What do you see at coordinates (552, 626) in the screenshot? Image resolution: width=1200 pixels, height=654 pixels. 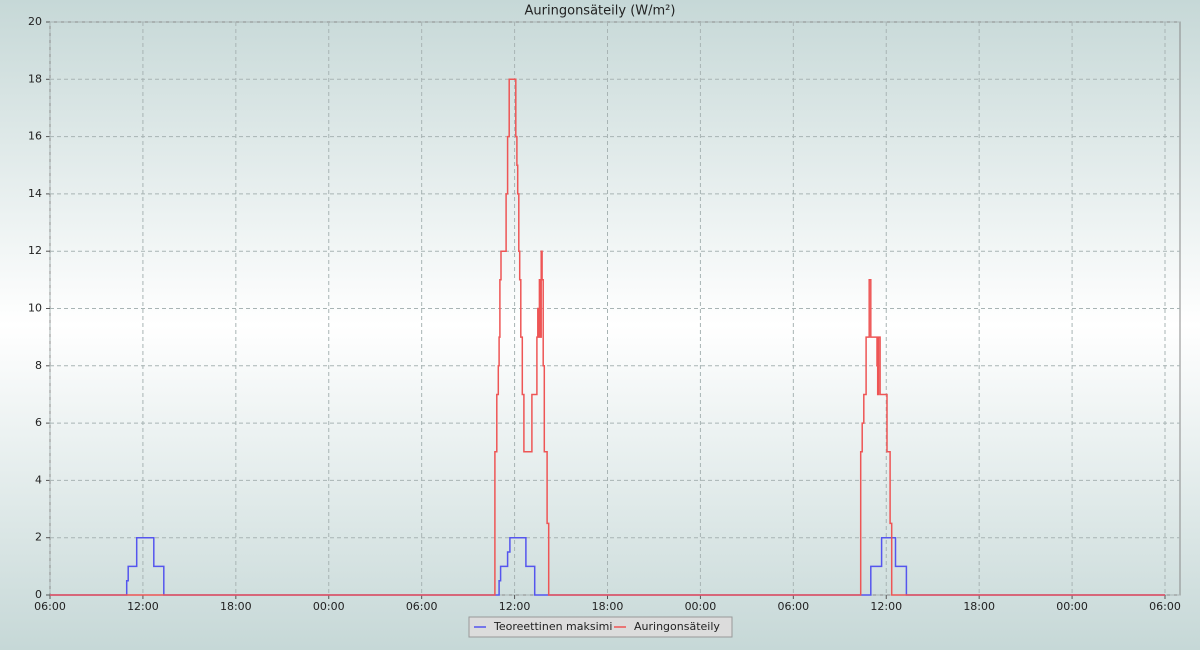 I see `legend-label: Teoreettinen maksimi` at bounding box center [552, 626].